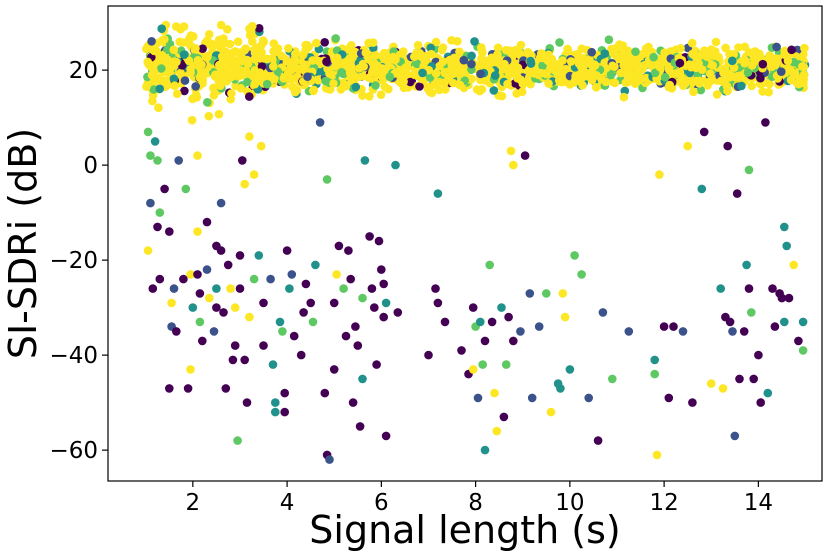 This screenshot has width=831, height=559. I want to click on x-tick-label: 4, so click(287, 503).